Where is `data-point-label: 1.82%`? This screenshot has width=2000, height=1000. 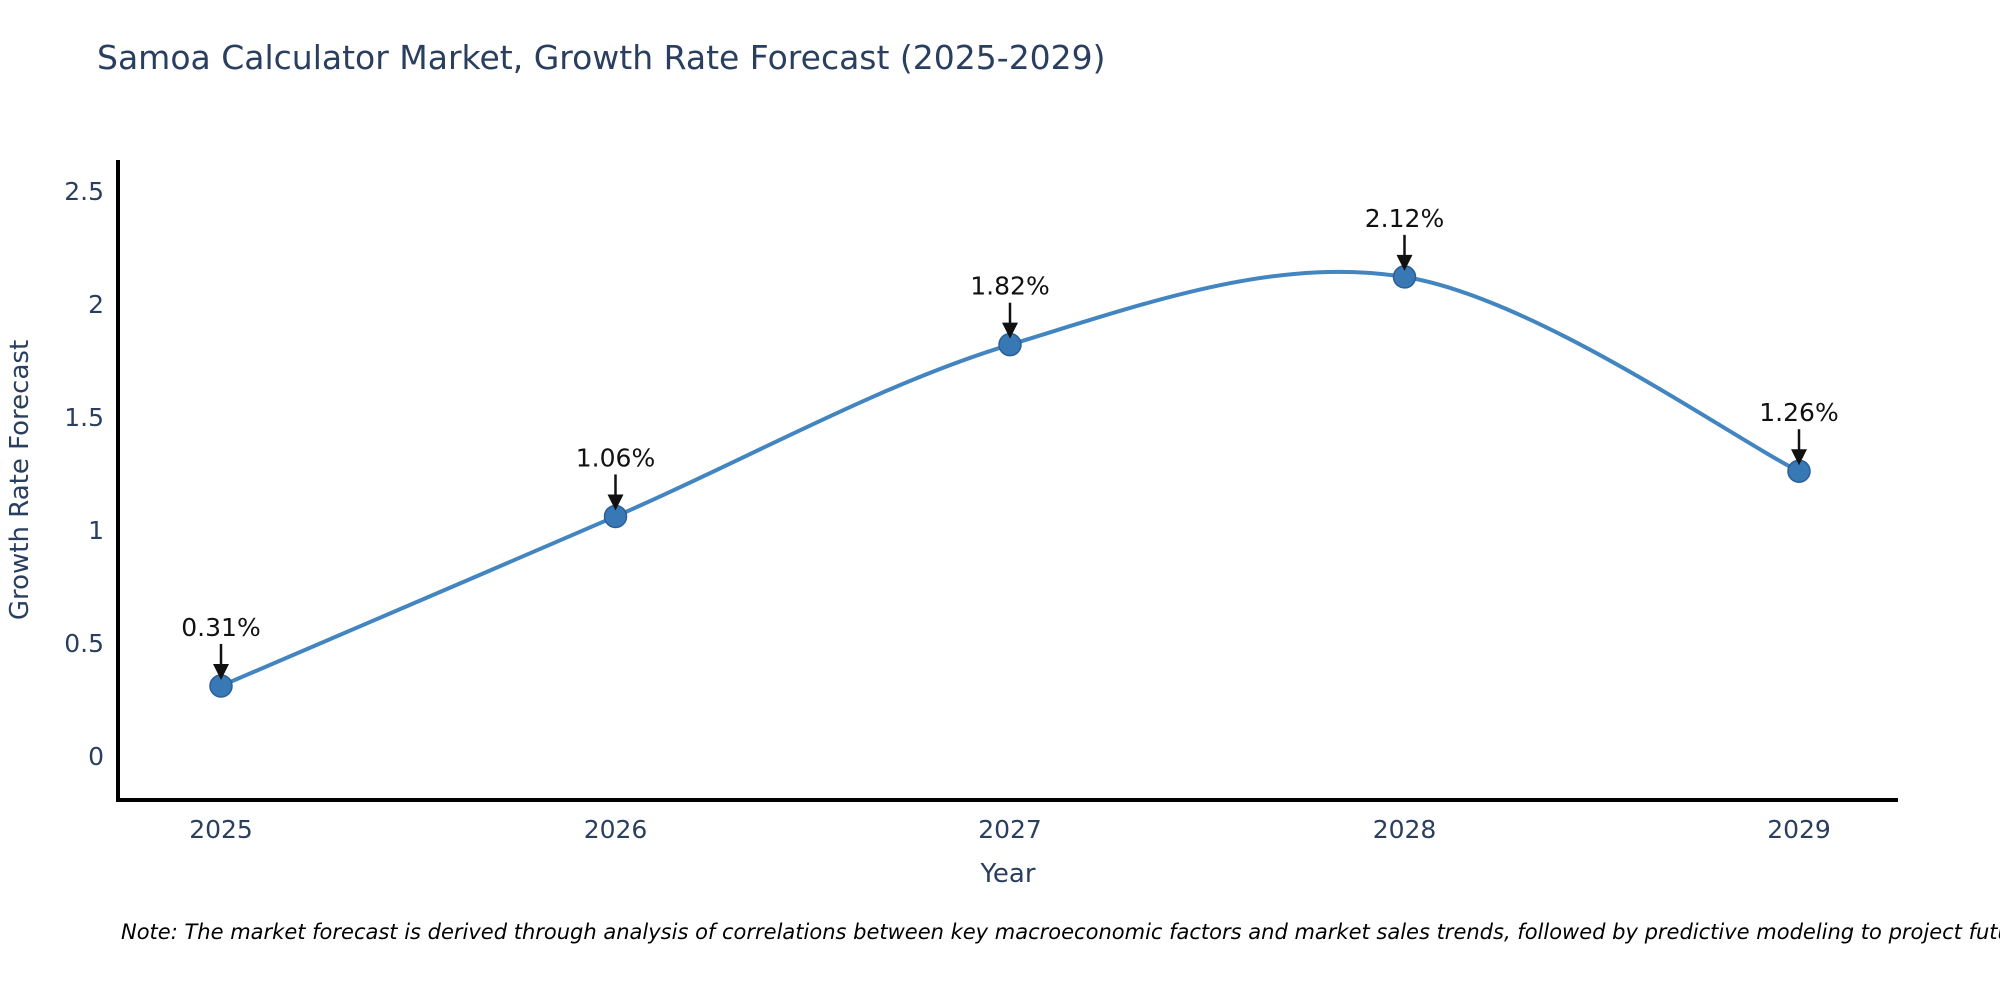 data-point-label: 1.82% is located at coordinates (1009, 286).